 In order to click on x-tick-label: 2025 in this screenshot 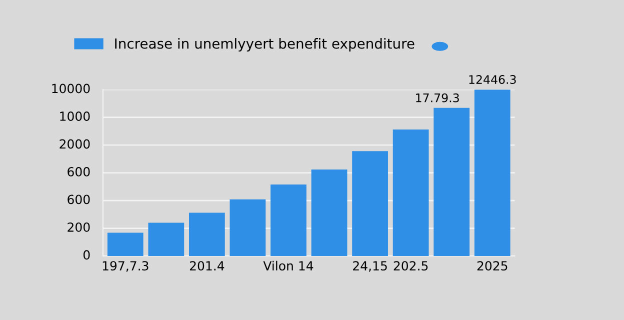, I will do `click(492, 266)`.